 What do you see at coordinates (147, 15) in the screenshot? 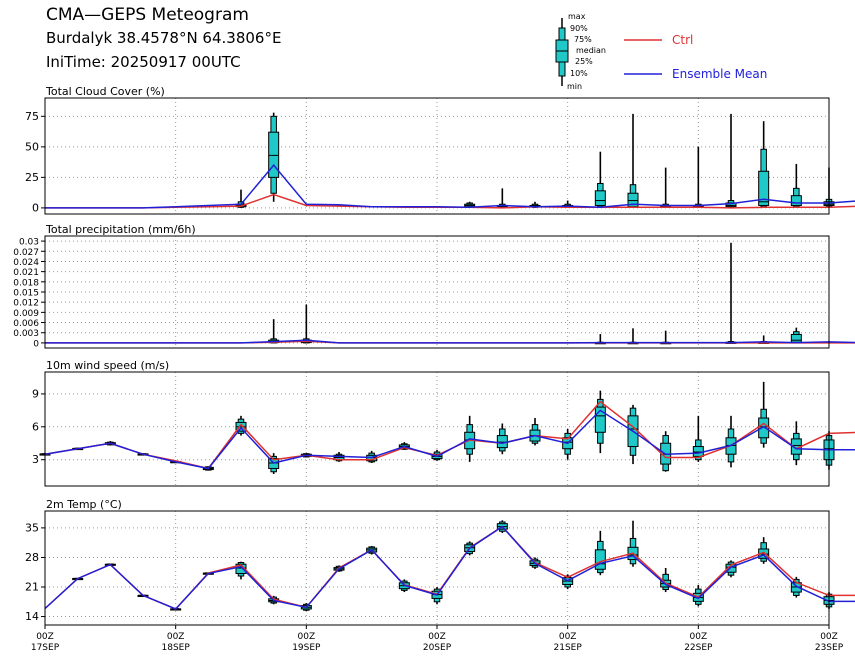
I see `chart-title: CMA—GEPS Meteogram` at bounding box center [147, 15].